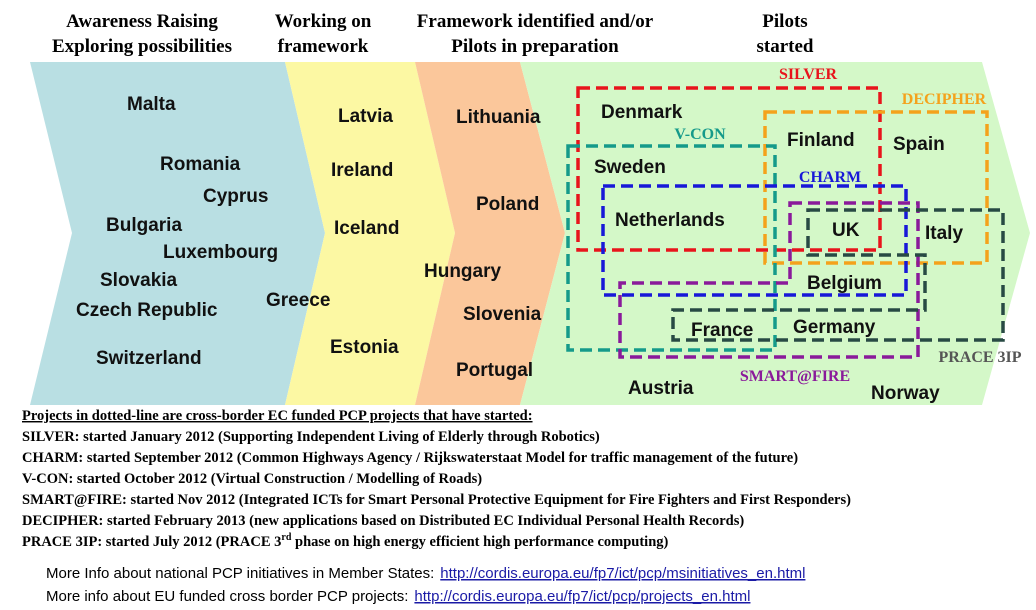 The width and height of the screenshot is (1036, 610). Describe the element at coordinates (220, 252) in the screenshot. I see `country: Luxembourg` at that location.